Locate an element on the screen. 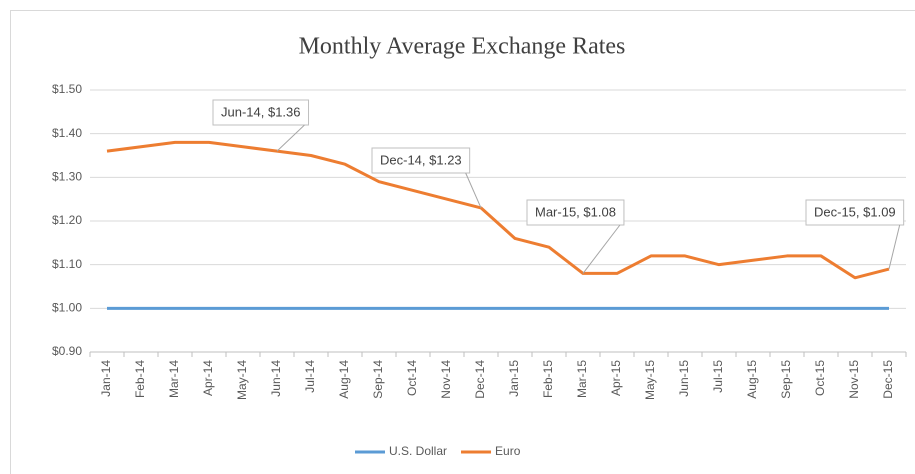 Image resolution: width=915 pixels, height=474 pixels. legend-label: U.S. Dollar is located at coordinates (418, 451).